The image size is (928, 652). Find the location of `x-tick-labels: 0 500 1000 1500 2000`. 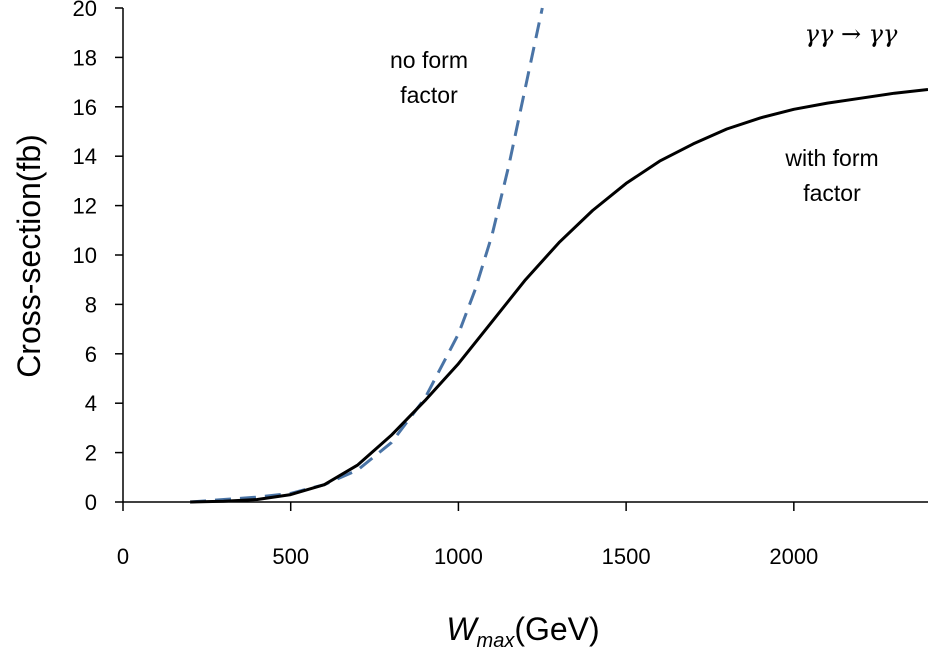

x-tick-labels: 0 500 1000 1500 2000 is located at coordinates (467, 556).